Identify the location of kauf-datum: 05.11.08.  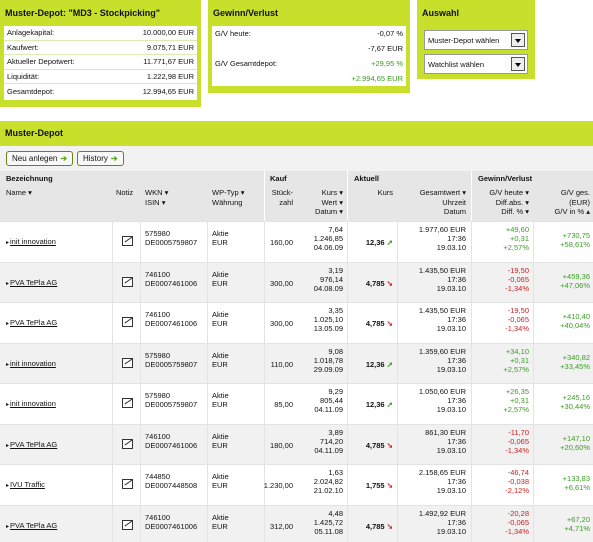
(328, 531).